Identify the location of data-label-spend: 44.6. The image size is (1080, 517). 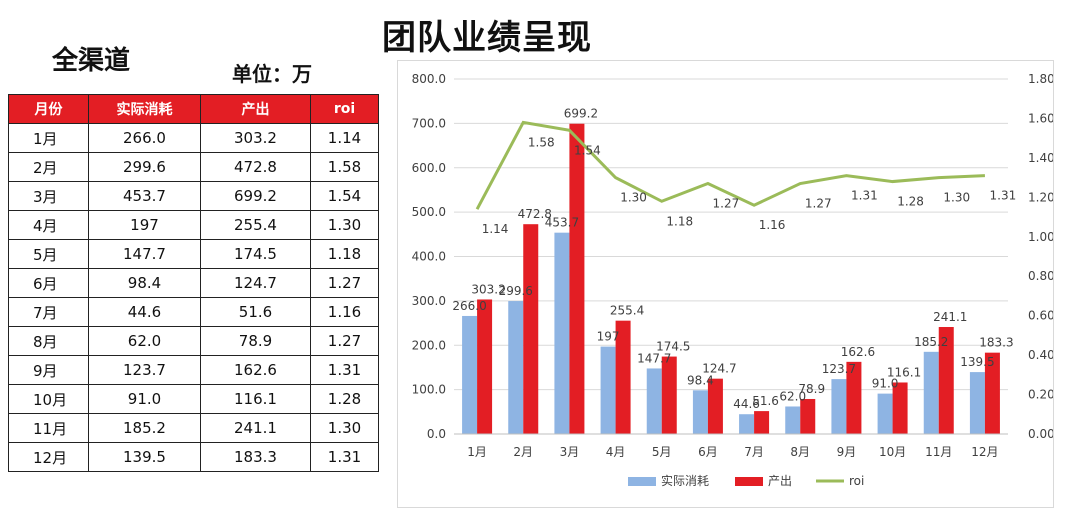
(746, 404).